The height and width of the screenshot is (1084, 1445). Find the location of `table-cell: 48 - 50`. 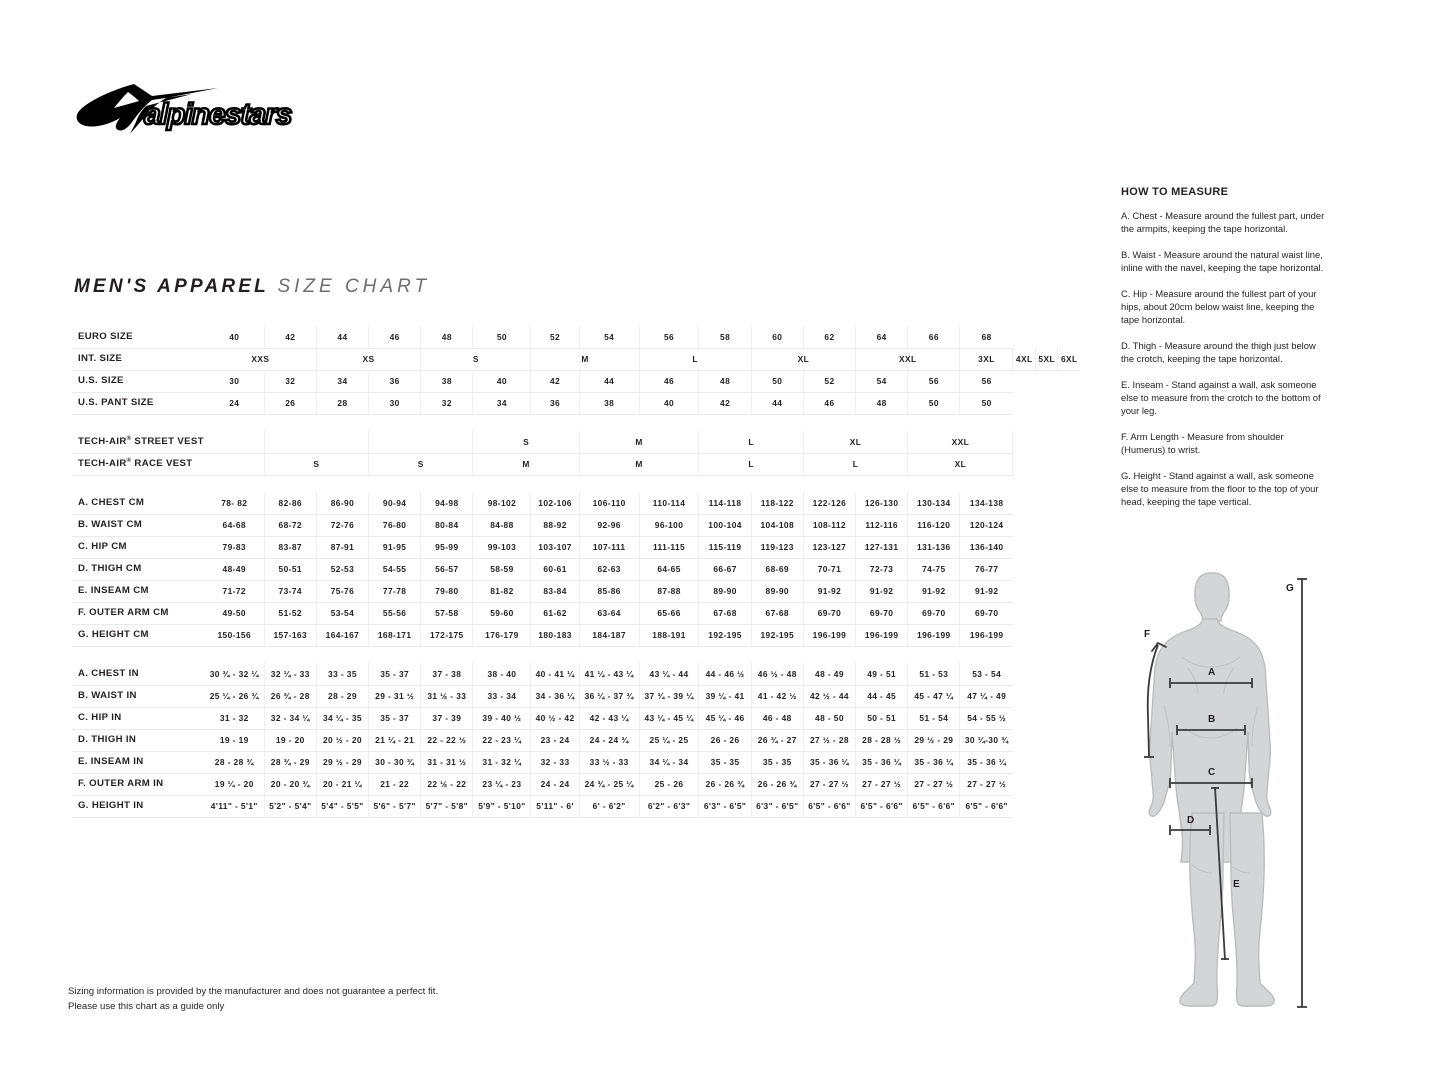

table-cell: 48 - 50 is located at coordinates (830, 718).